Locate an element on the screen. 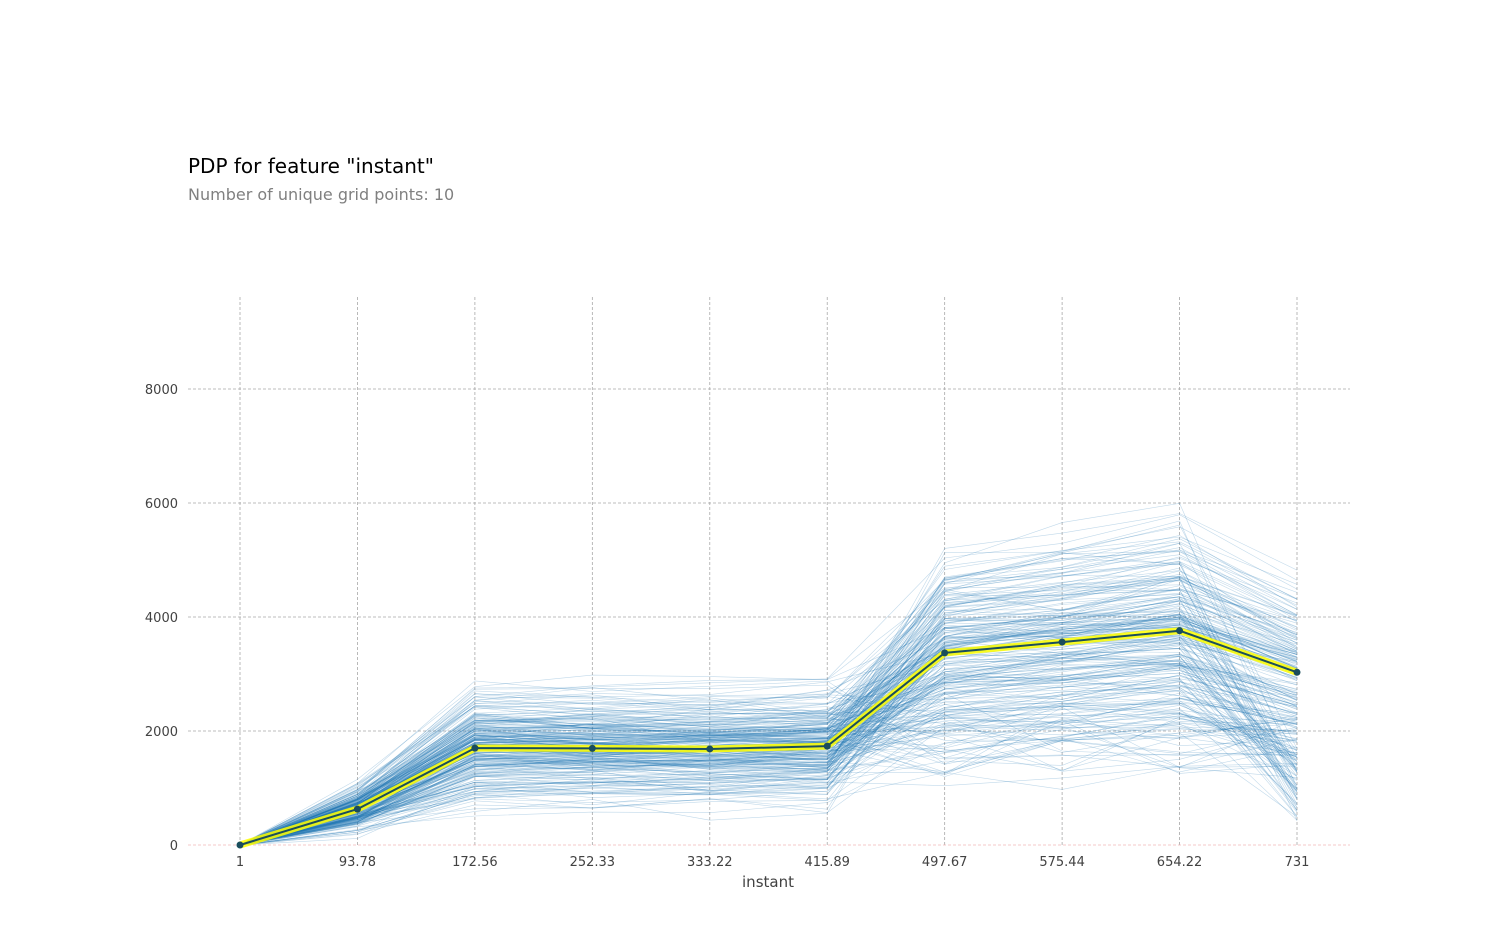 This screenshot has height=950, width=1500. y-tick-label: 0 is located at coordinates (174, 846).